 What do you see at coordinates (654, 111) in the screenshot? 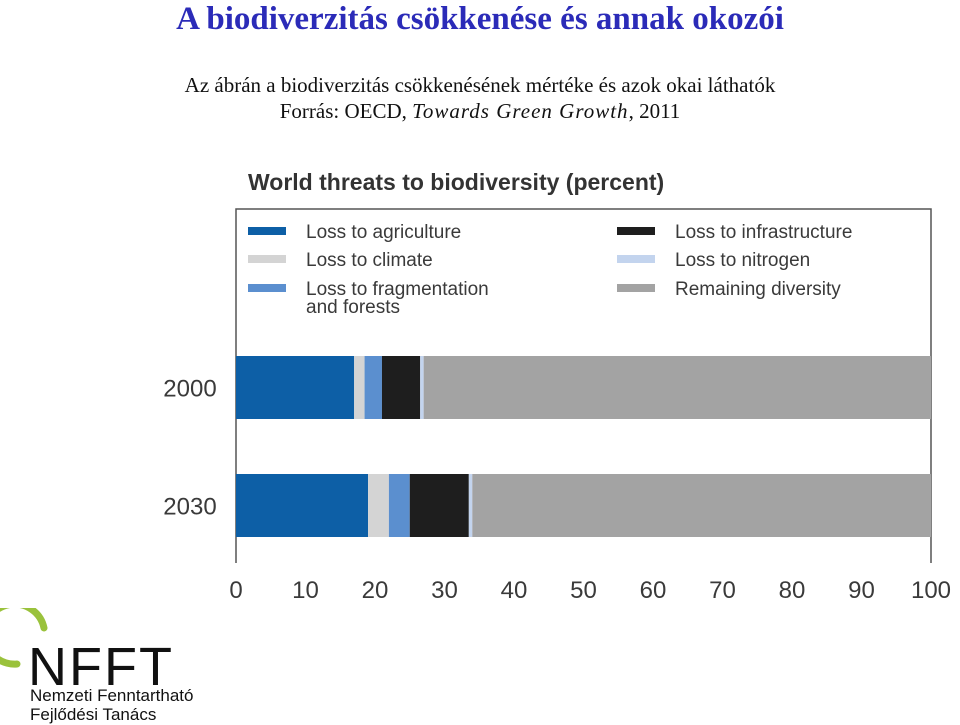
I see `source-suffix: , 2011` at bounding box center [654, 111].